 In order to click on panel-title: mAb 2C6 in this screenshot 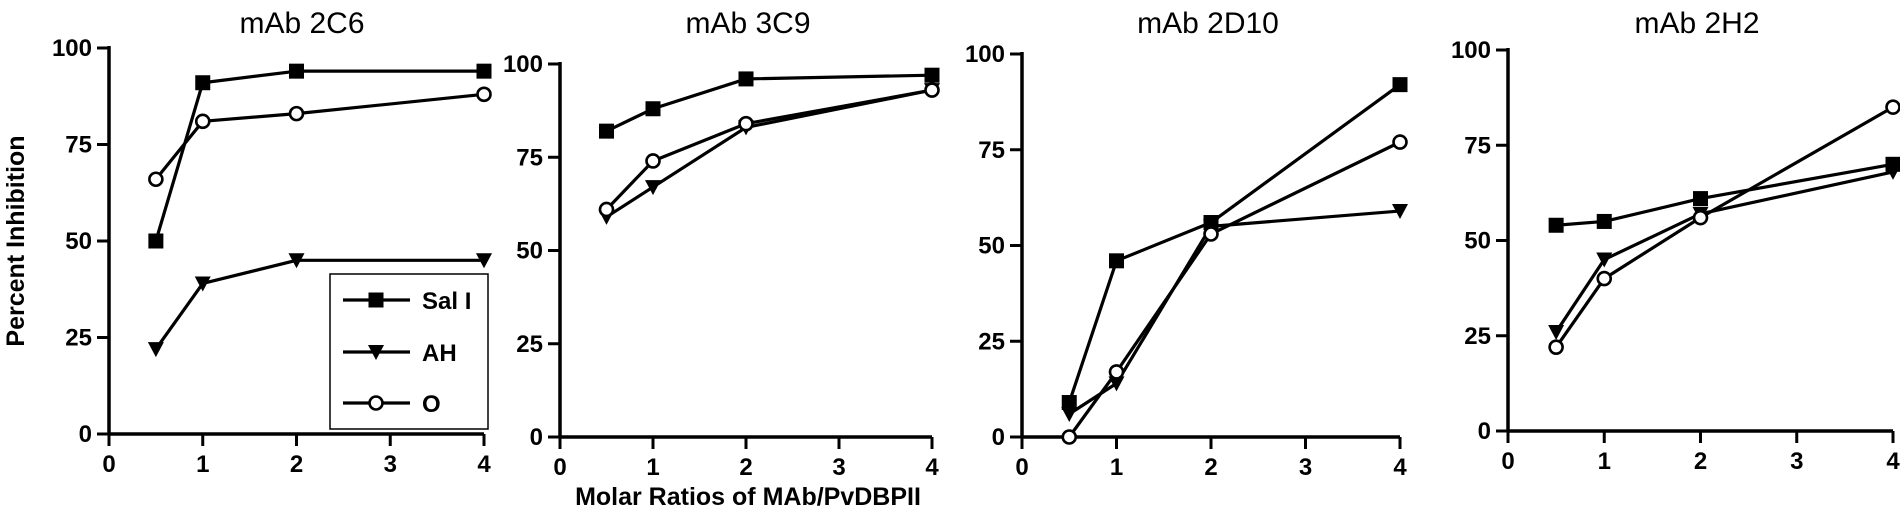, I will do `click(301, 23)`.